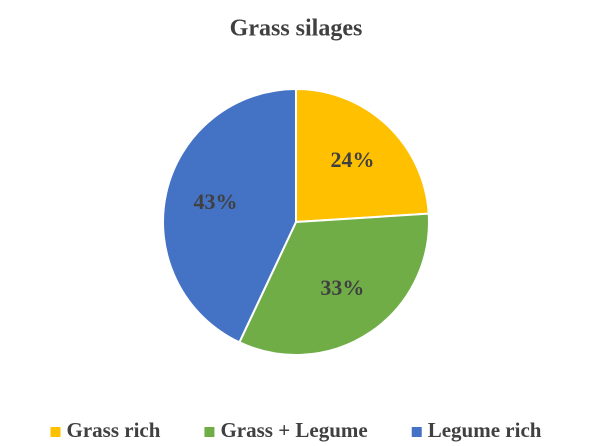 This screenshot has height=446, width=592. Describe the element at coordinates (342, 287) in the screenshot. I see `data-label: 33%` at that location.